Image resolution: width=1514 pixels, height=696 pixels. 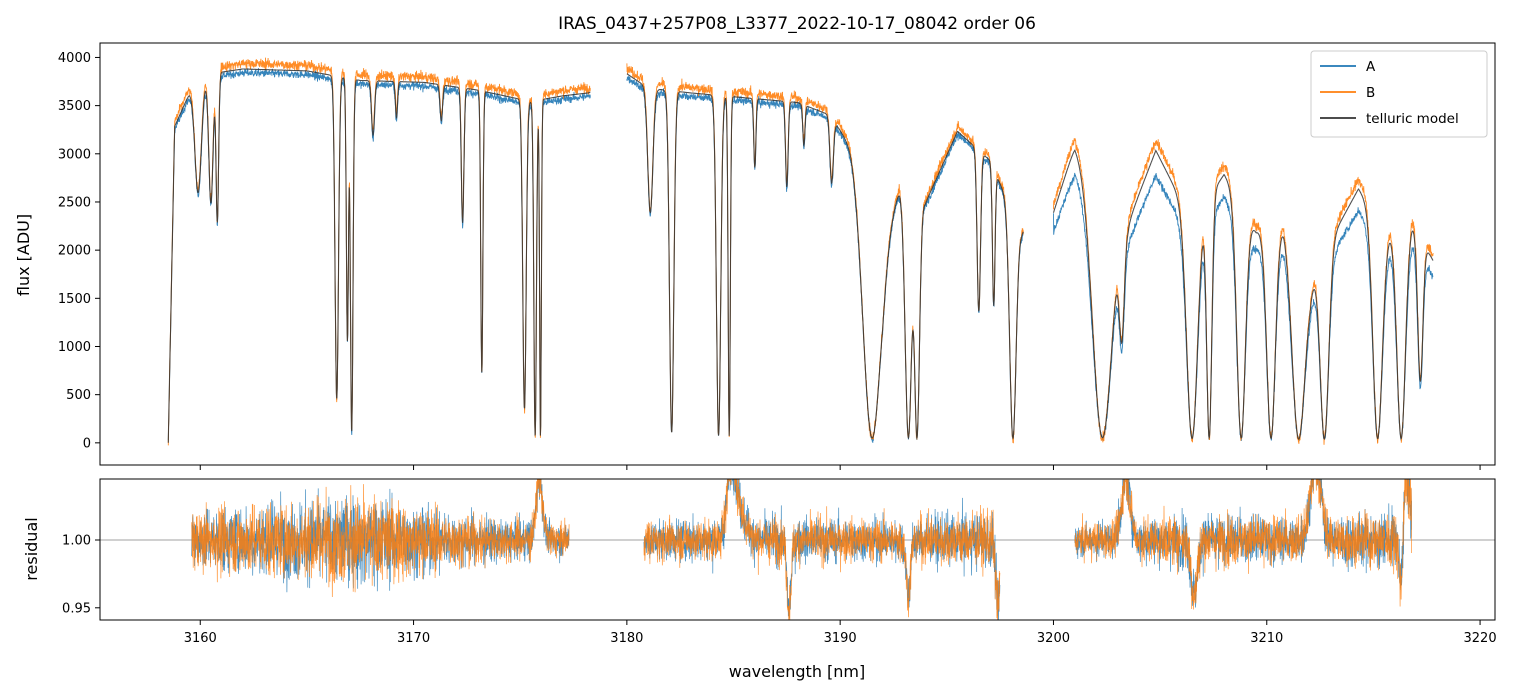 What do you see at coordinates (626, 638) in the screenshot?
I see `residual-x-tick-label: 3180` at bounding box center [626, 638].